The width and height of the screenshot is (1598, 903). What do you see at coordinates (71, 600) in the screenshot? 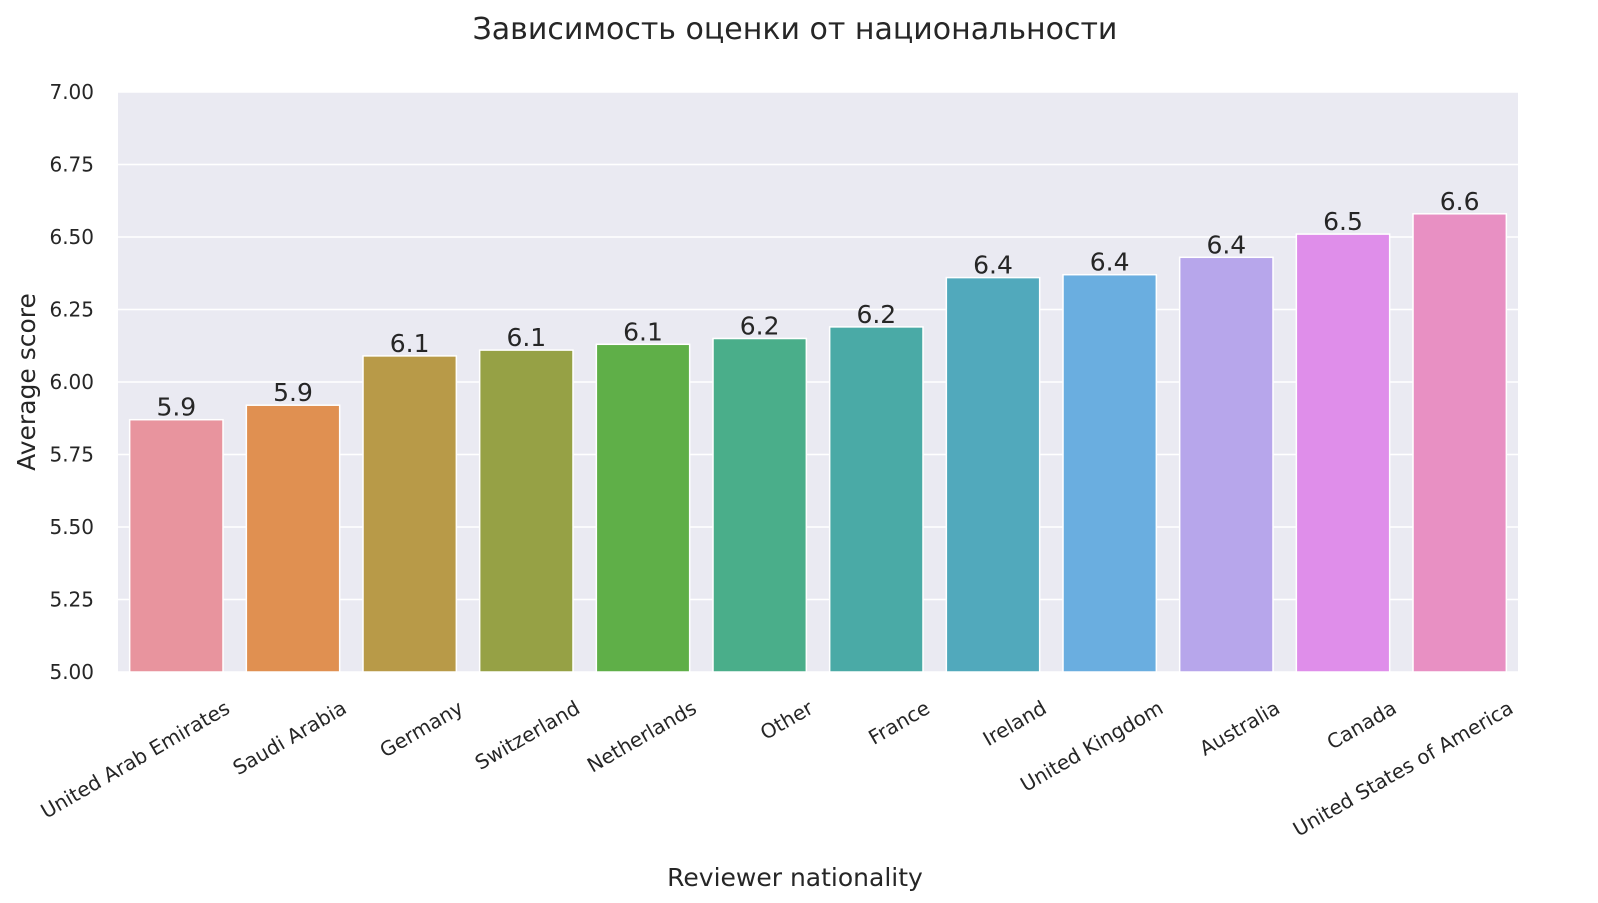
I see `y-tick-label: 5.25` at bounding box center [71, 600].